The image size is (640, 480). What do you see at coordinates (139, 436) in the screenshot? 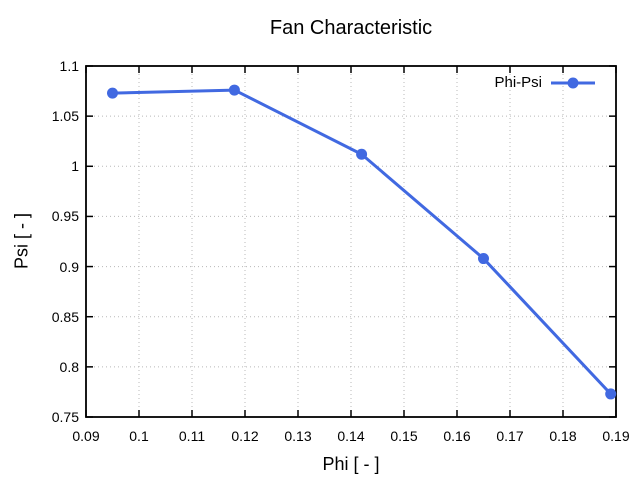
I see `x-tick-label: 0.1` at bounding box center [139, 436].